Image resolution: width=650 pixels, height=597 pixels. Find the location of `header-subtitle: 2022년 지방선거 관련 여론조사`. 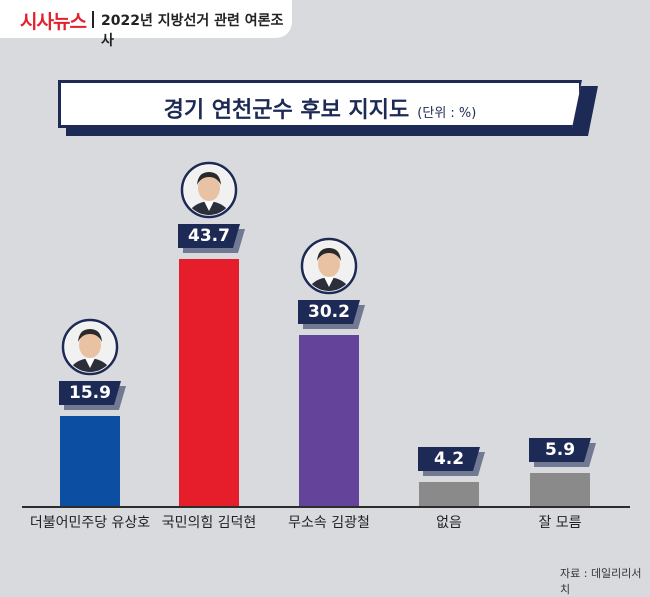

header-subtitle: 2022년 지방선거 관련 여론조사 is located at coordinates (192, 31).